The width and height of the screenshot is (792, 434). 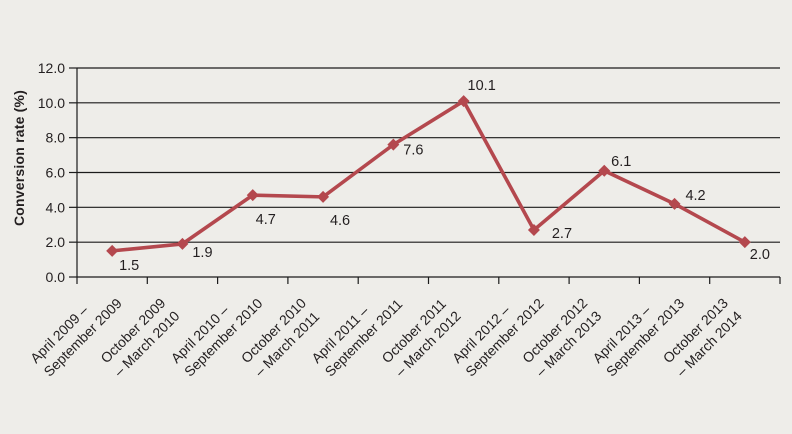 I want to click on x-category-label: April 2010 –September 2010, so click(x=217, y=330).